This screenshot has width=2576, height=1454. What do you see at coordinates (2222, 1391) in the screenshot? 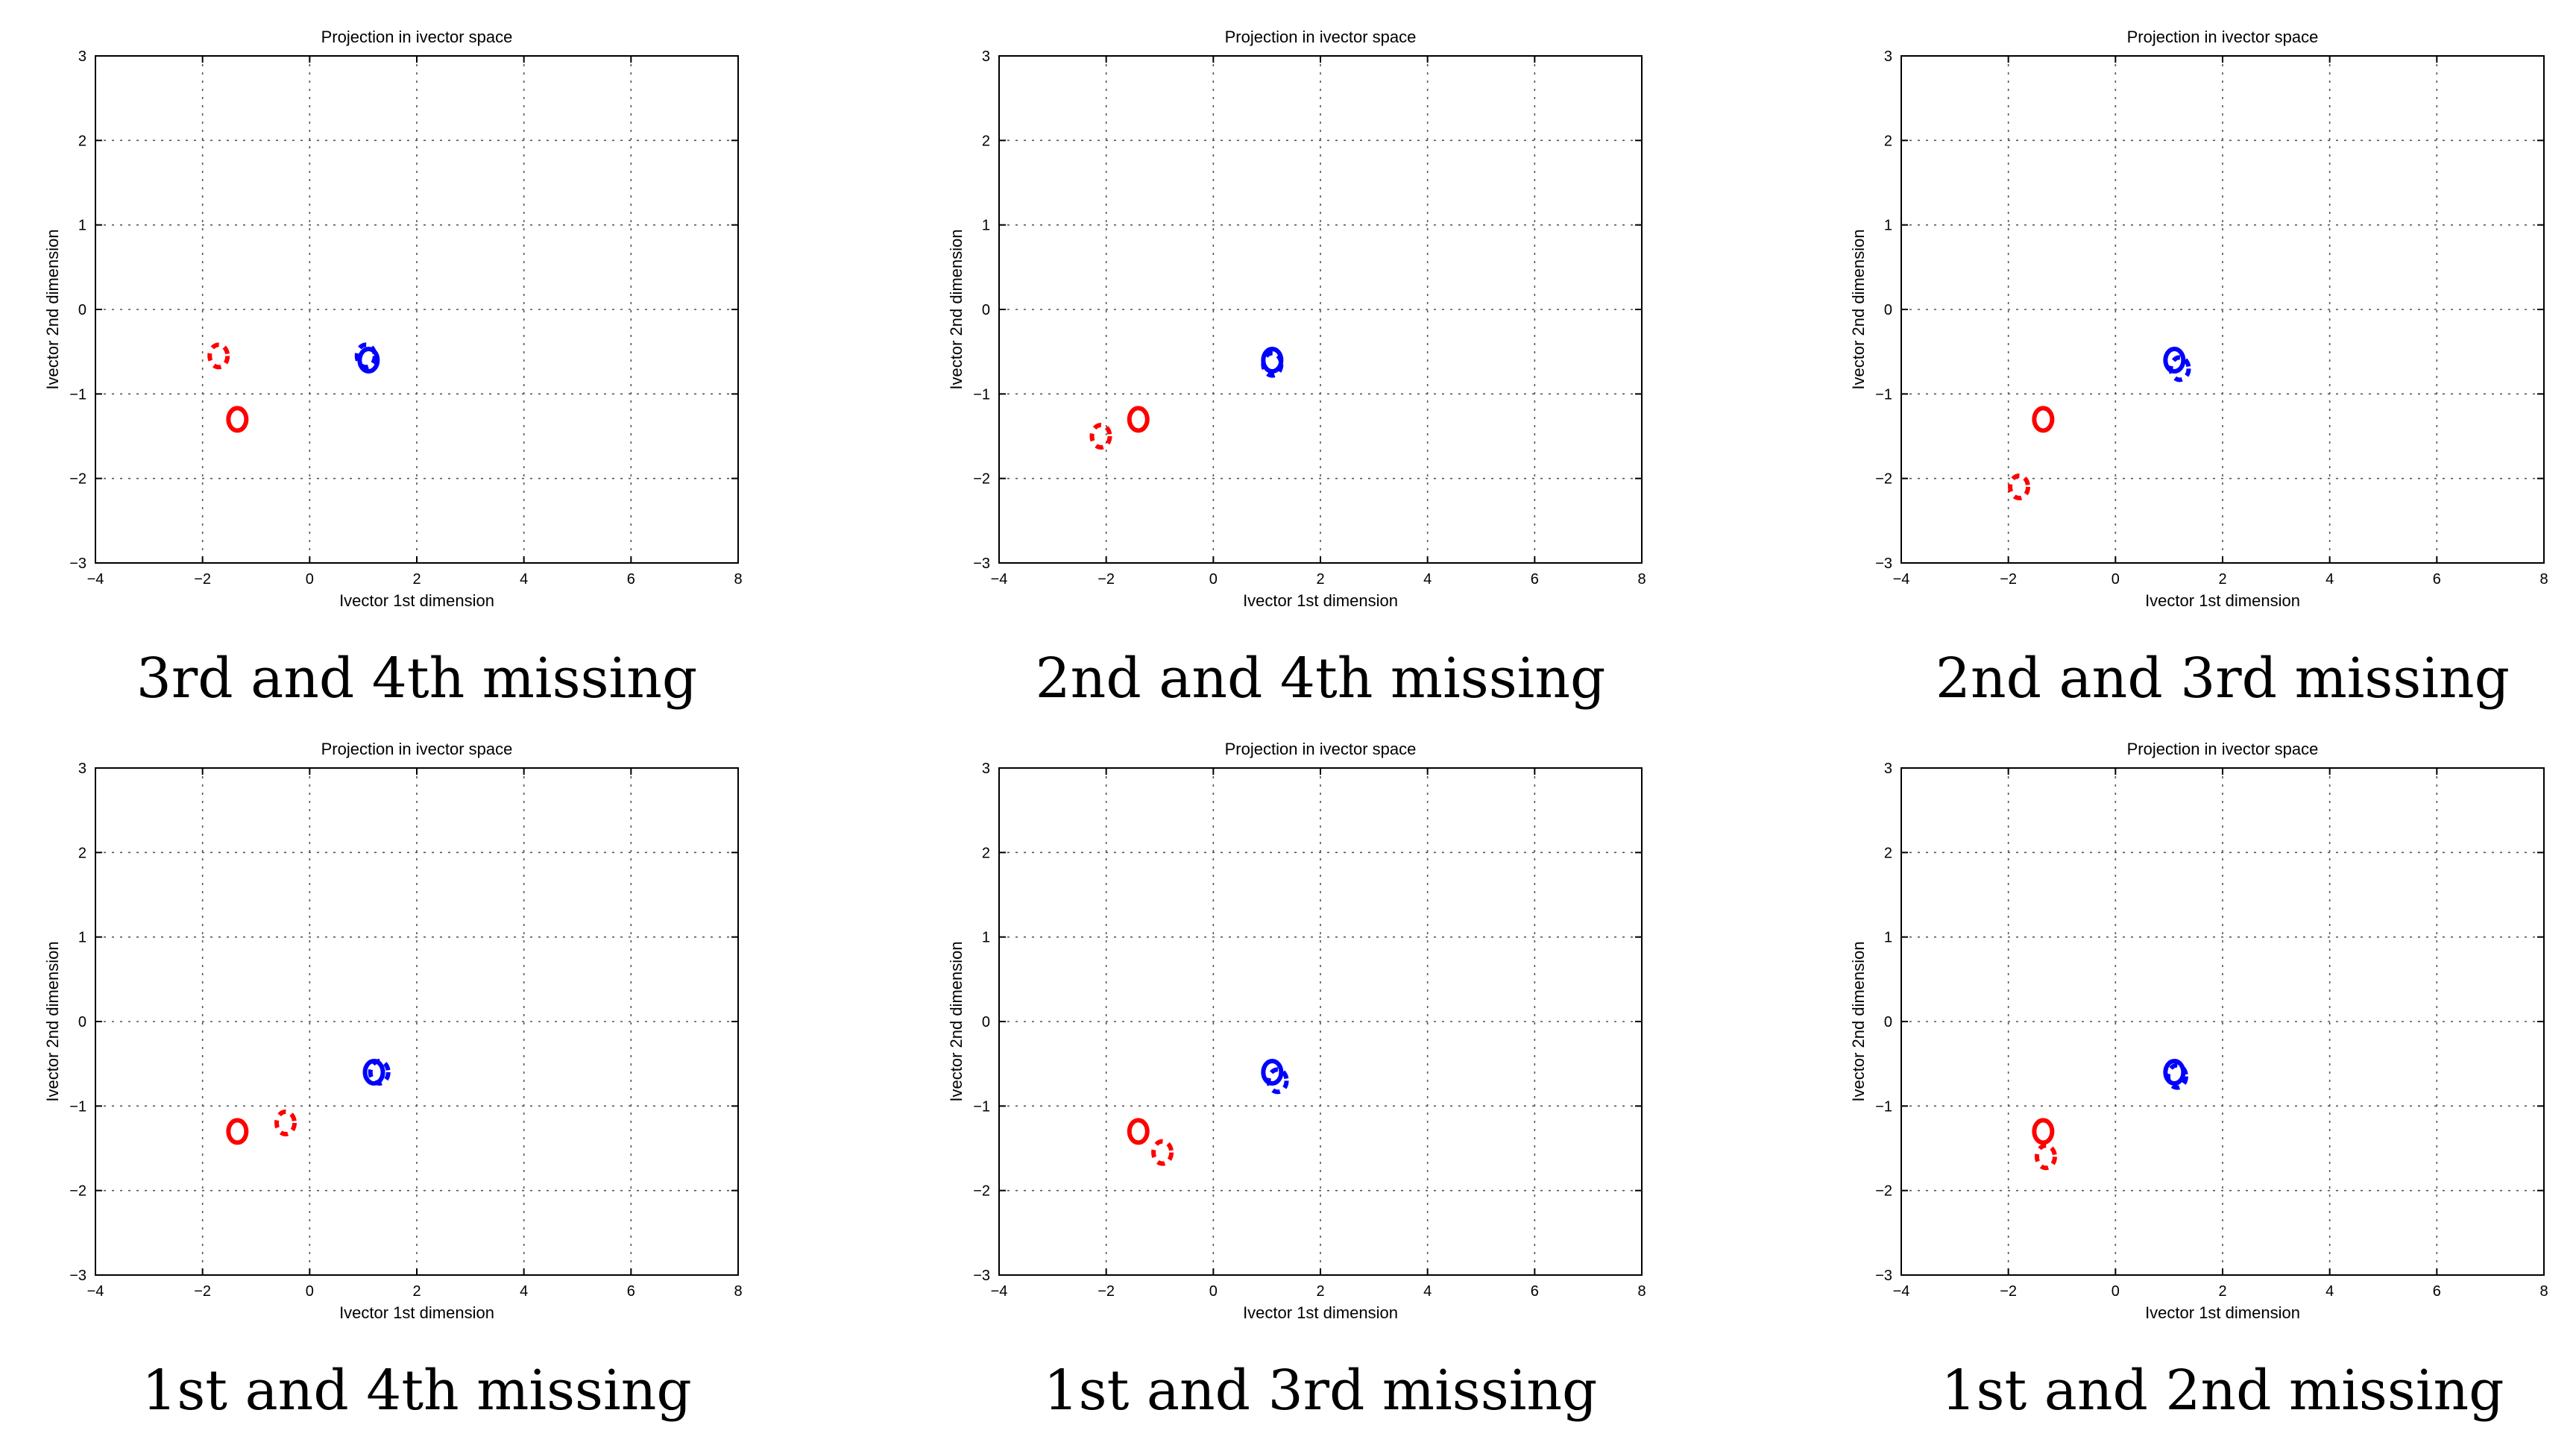
I see `panel-caption: 1st and 2nd missing` at bounding box center [2222, 1391].